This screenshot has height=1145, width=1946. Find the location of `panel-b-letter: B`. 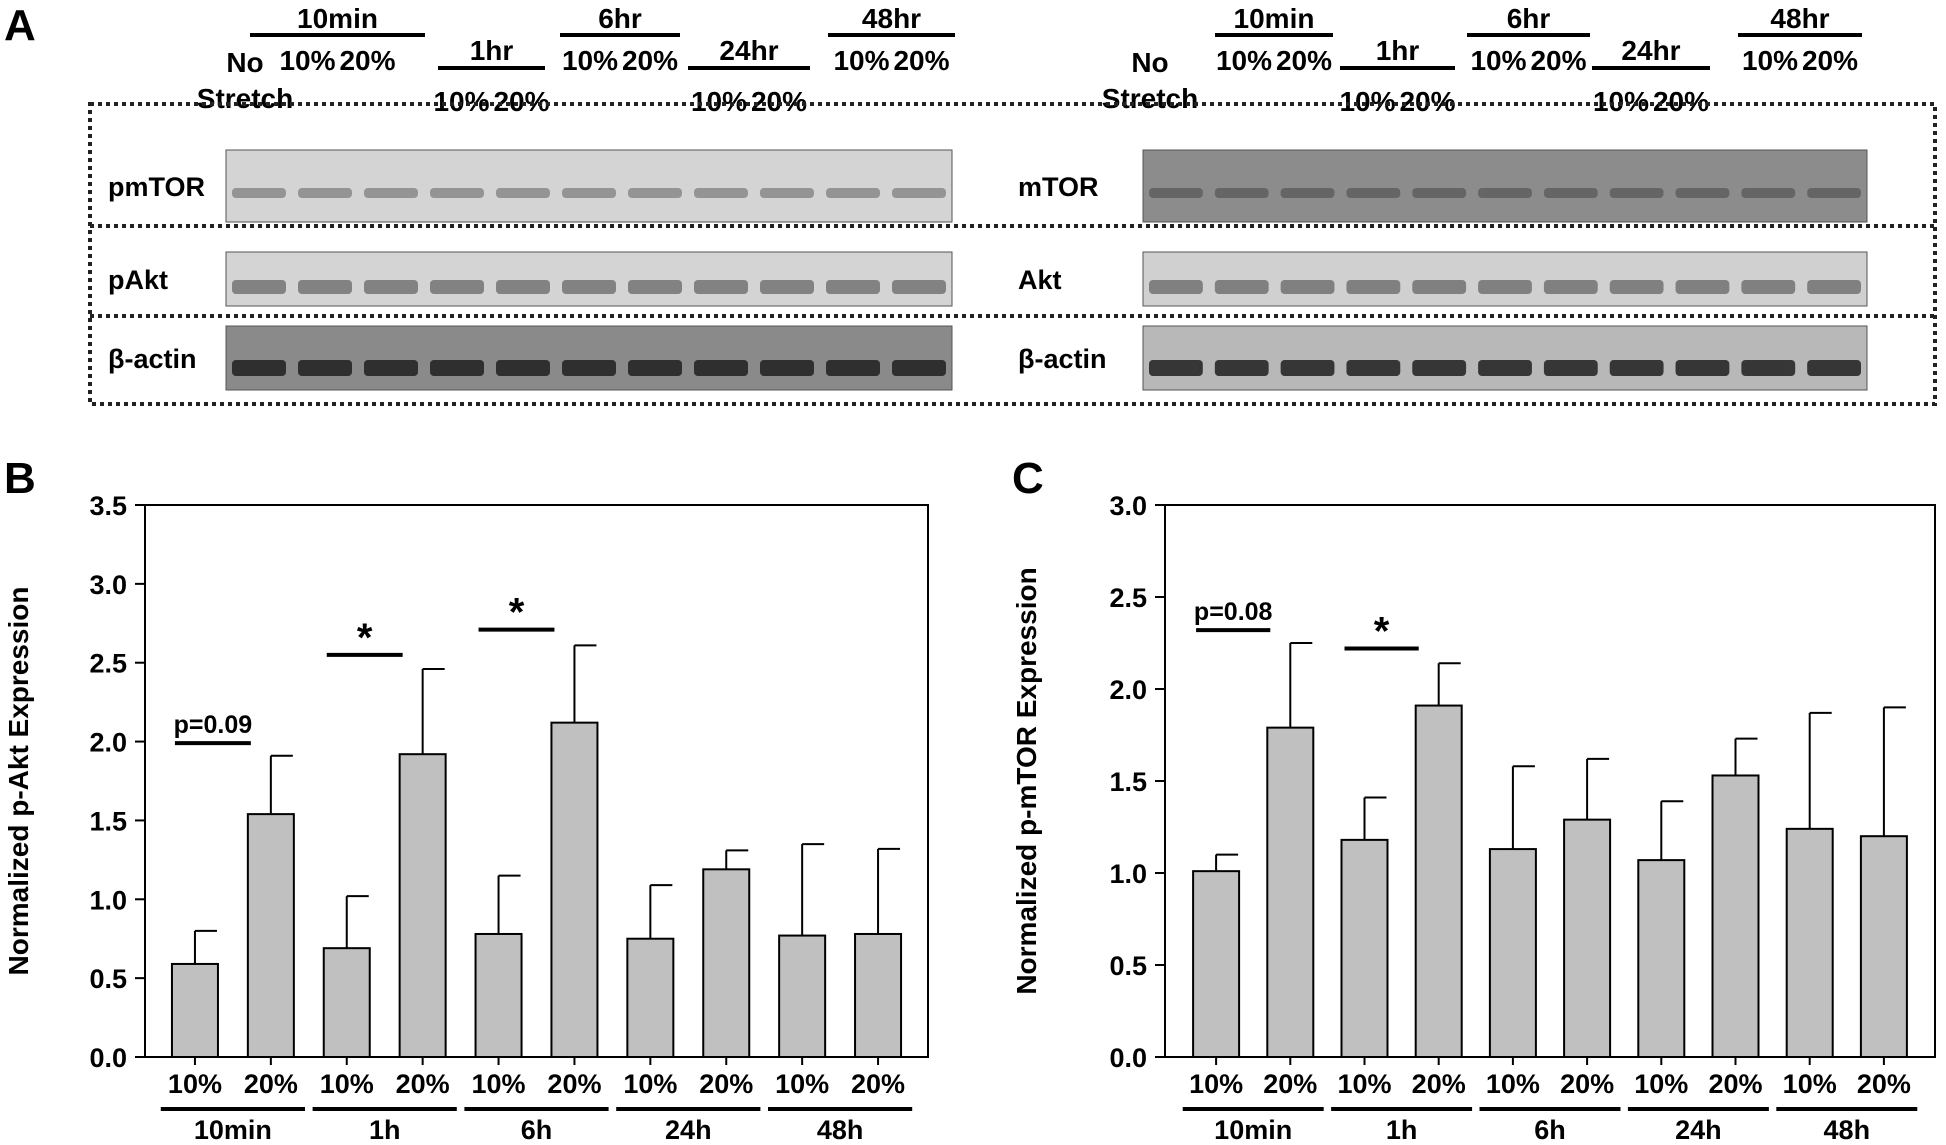

panel-b-letter: B is located at coordinates (20, 478).